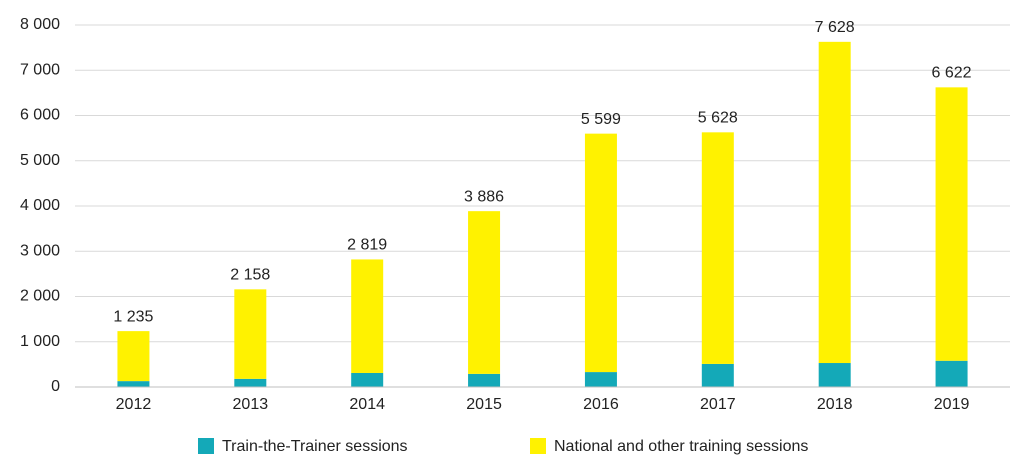 Image resolution: width=1016 pixels, height=456 pixels. What do you see at coordinates (484, 404) in the screenshot?
I see `x-tick-label: 2015` at bounding box center [484, 404].